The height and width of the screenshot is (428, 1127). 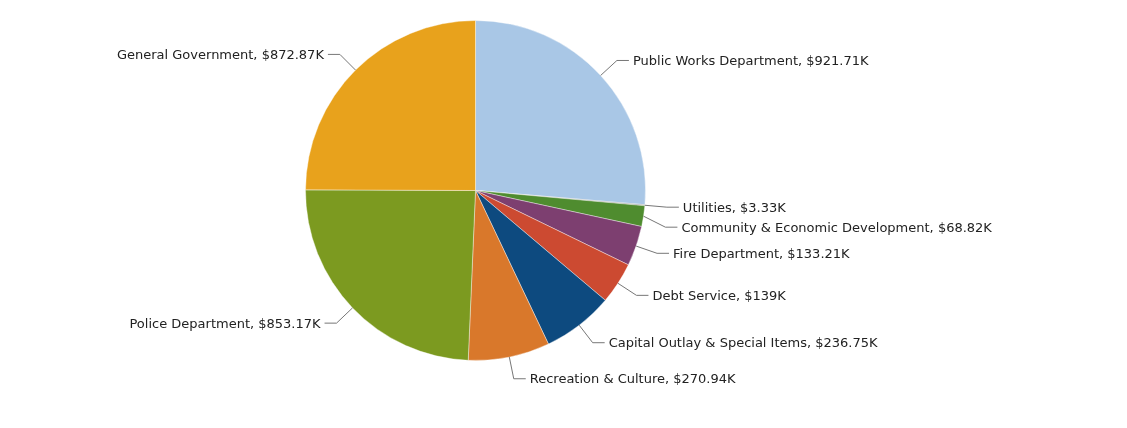 What do you see at coordinates (837, 227) in the screenshot?
I see `slice-label: Community & Economic Development, $68.82K` at bounding box center [837, 227].